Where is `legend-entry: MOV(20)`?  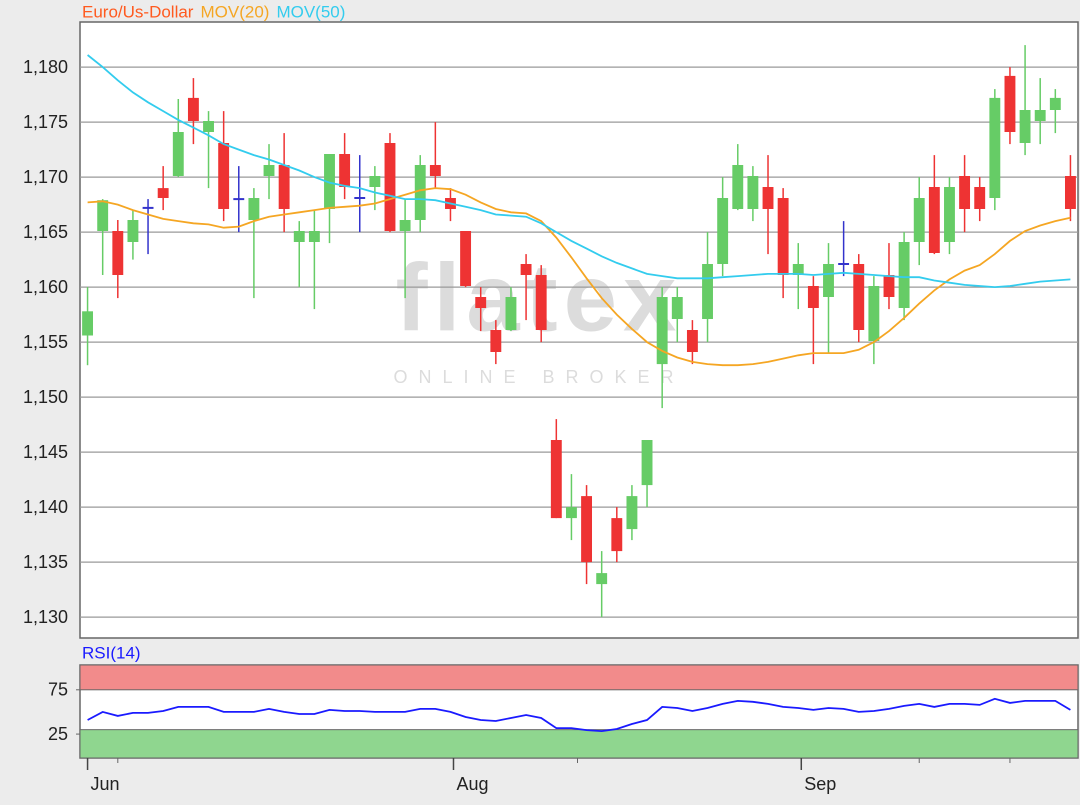 legend-entry: MOV(20) is located at coordinates (234, 11).